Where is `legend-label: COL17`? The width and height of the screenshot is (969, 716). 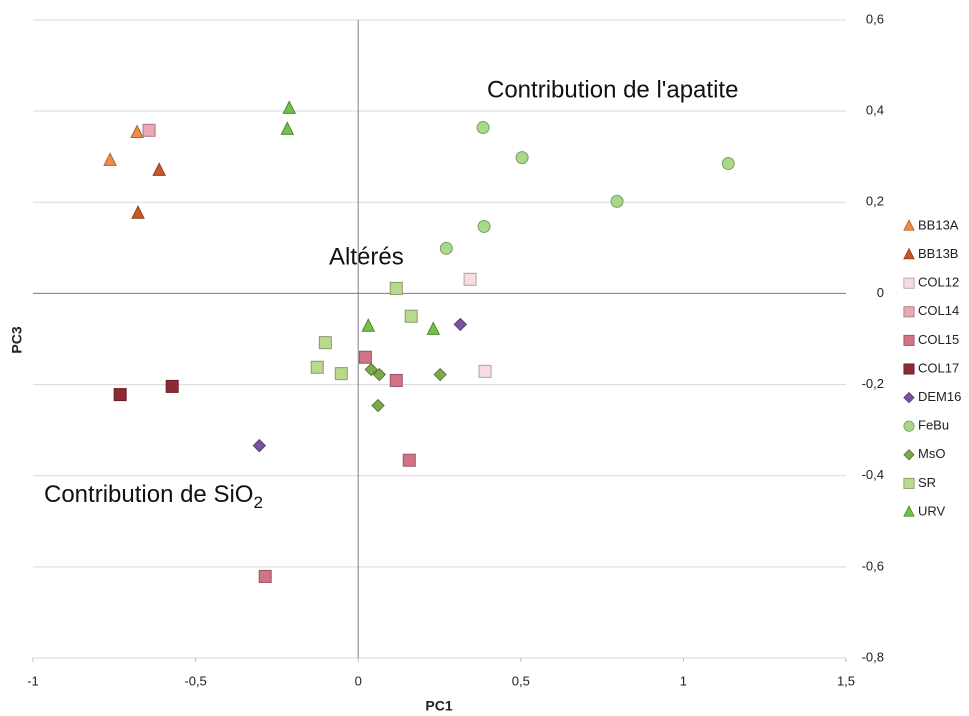
legend-label: COL17 is located at coordinates (938, 367).